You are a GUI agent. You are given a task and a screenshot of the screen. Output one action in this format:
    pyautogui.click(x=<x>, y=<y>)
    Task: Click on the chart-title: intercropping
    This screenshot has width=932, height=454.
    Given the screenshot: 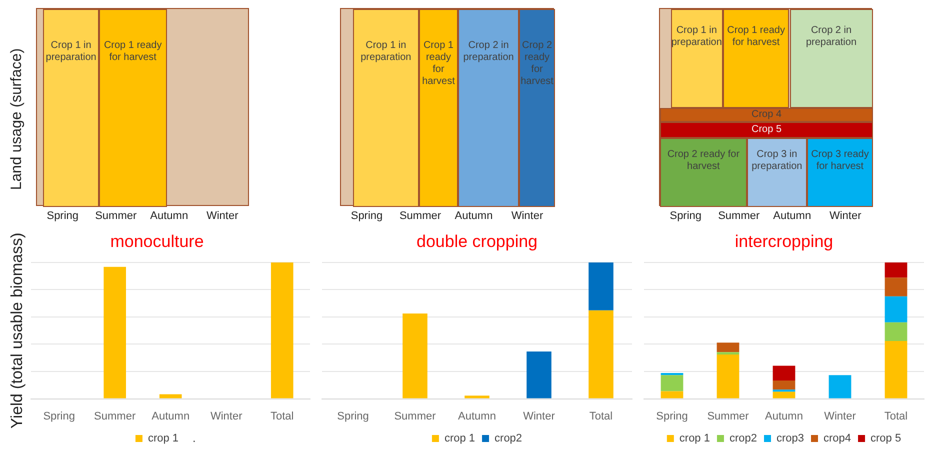 What is the action you would take?
    pyautogui.click(x=784, y=241)
    